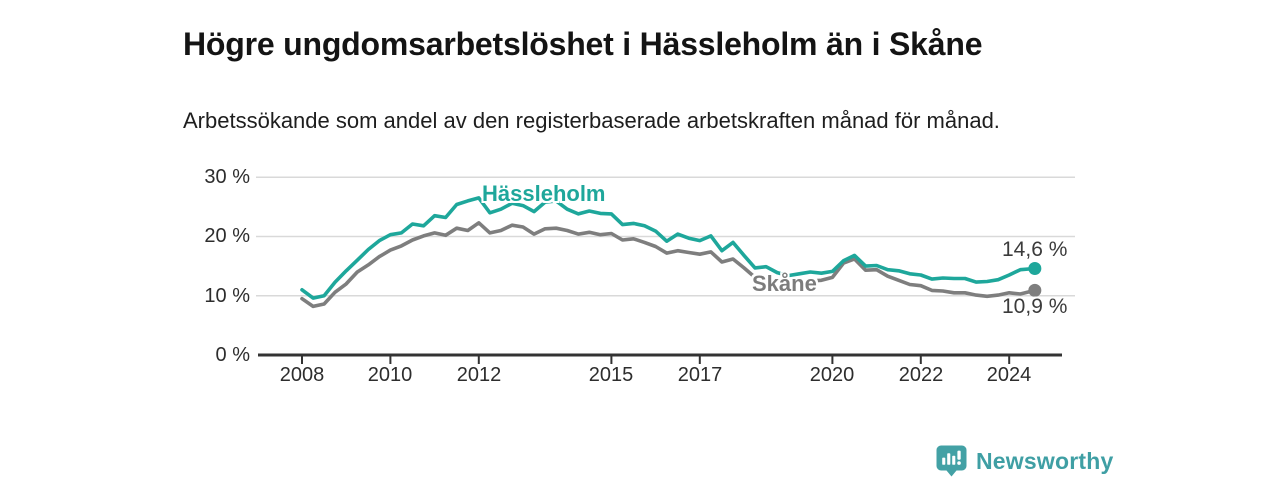 The width and height of the screenshot is (1280, 480). I want to click on x-tick-label-2022: 2022, so click(921, 375).